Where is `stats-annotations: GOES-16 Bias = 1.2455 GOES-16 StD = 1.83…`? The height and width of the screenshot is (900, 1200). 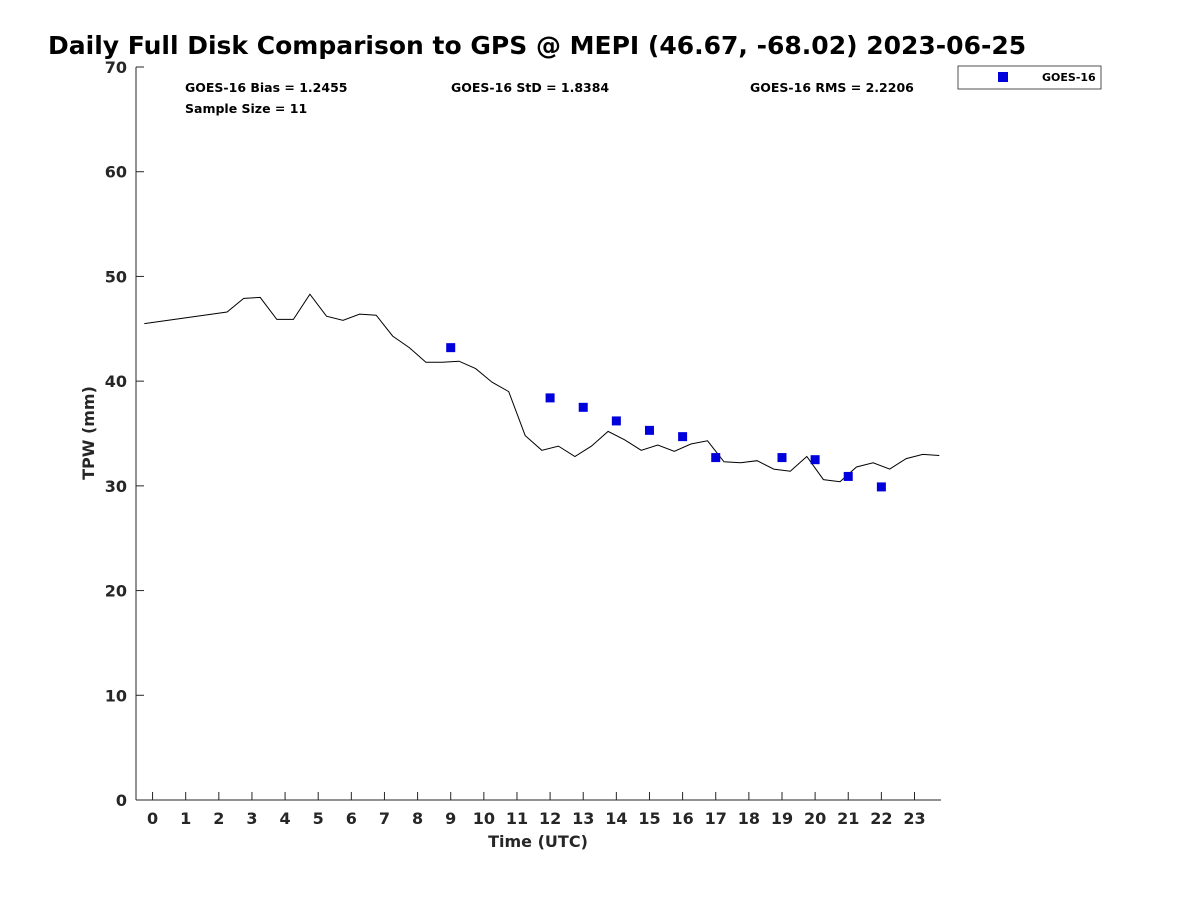 stats-annotations: GOES-16 Bias = 1.2455 GOES-16 StD = 1.83… is located at coordinates (549, 98).